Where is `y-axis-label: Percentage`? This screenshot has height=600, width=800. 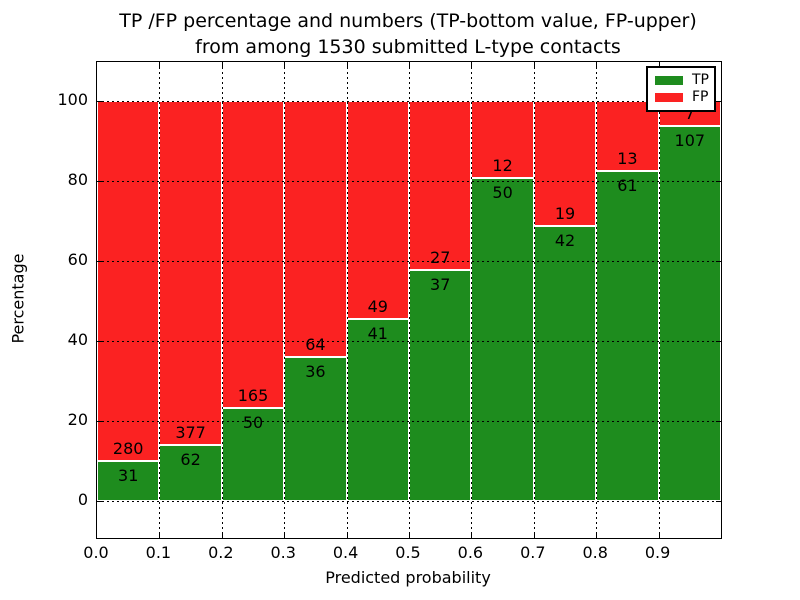
y-axis-label: Percentage is located at coordinates (18, 298).